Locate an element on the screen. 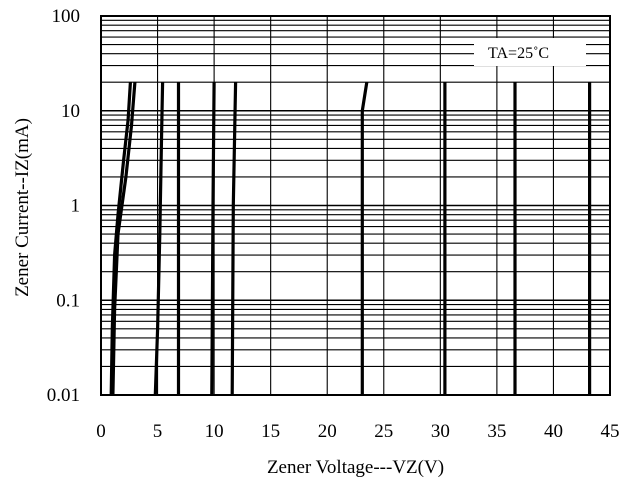 This screenshot has height=482, width=622. legend-box: TA=25˚C is located at coordinates (530, 52).